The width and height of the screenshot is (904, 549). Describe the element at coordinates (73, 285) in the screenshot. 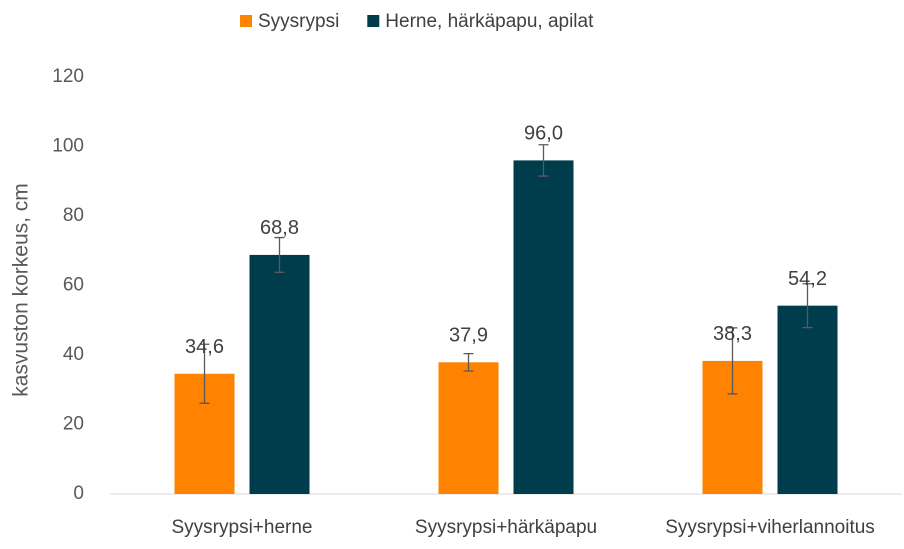

I see `y-tick-label: 60` at that location.